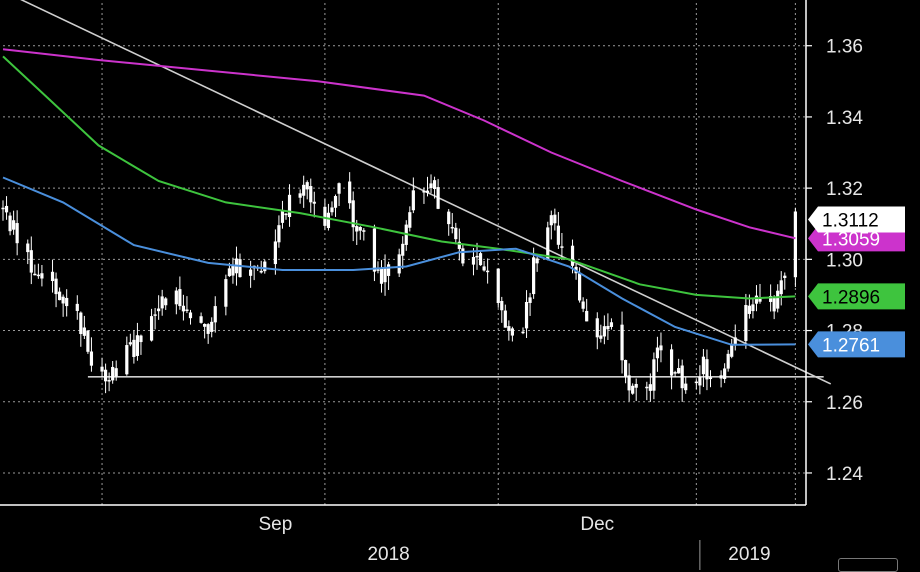  I want to click on x-month-label-0: Sep, so click(275, 524).